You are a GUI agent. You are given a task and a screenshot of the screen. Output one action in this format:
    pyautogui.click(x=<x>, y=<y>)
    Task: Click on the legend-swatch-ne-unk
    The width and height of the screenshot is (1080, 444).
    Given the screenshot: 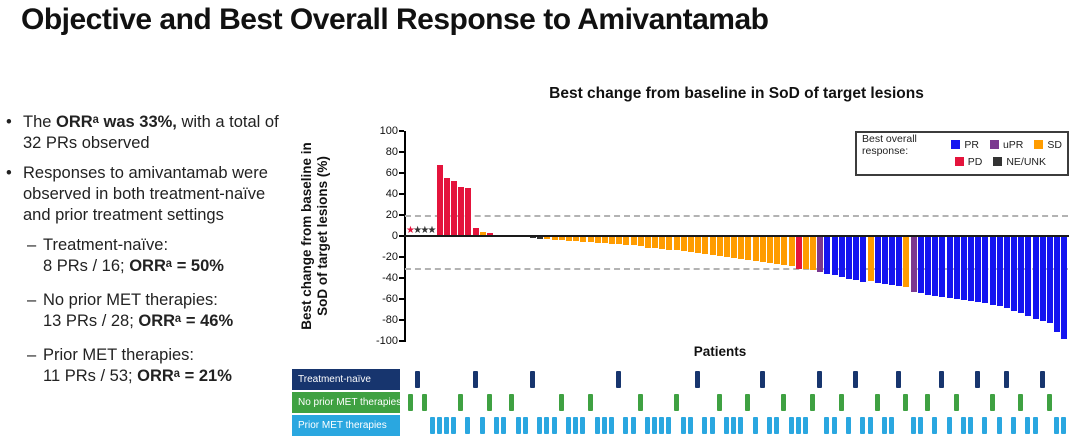 What is the action you would take?
    pyautogui.click(x=998, y=161)
    